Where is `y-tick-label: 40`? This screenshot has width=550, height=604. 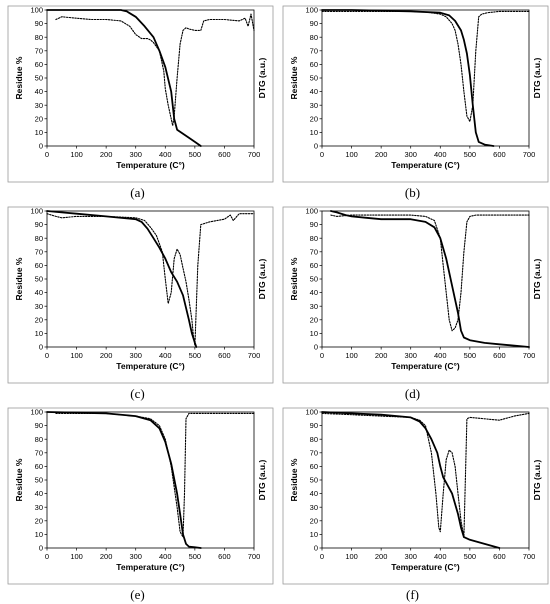
y-tick-label: 40 is located at coordinates (314, 292).